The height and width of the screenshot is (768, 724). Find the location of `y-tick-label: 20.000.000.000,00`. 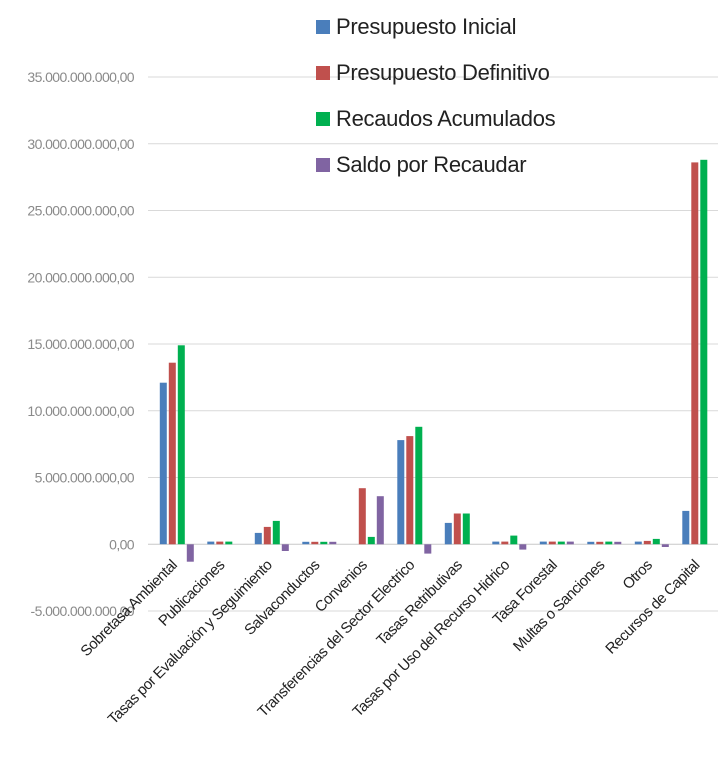

y-tick-label: 20.000.000.000,00 is located at coordinates (80, 277).